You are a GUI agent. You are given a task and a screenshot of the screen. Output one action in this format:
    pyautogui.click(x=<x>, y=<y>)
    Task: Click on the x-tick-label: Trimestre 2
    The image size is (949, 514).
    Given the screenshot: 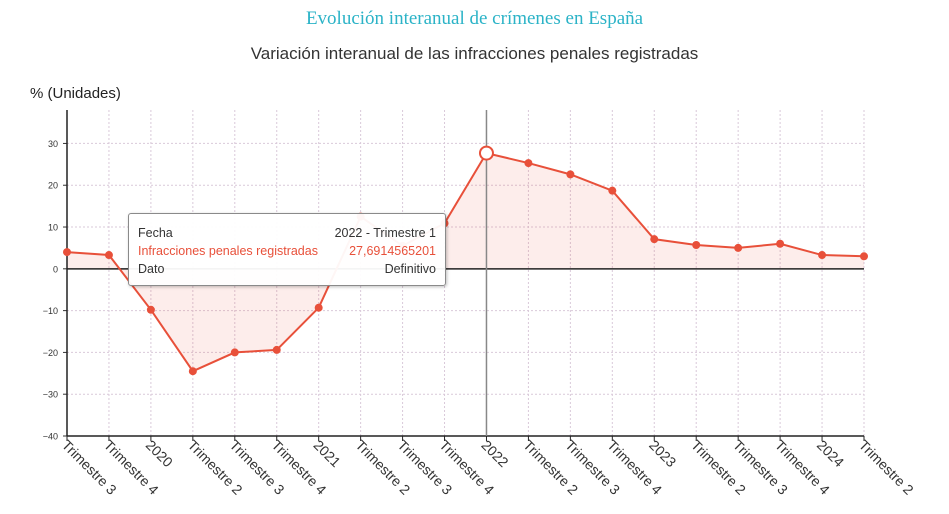 What is the action you would take?
    pyautogui.click(x=886, y=467)
    